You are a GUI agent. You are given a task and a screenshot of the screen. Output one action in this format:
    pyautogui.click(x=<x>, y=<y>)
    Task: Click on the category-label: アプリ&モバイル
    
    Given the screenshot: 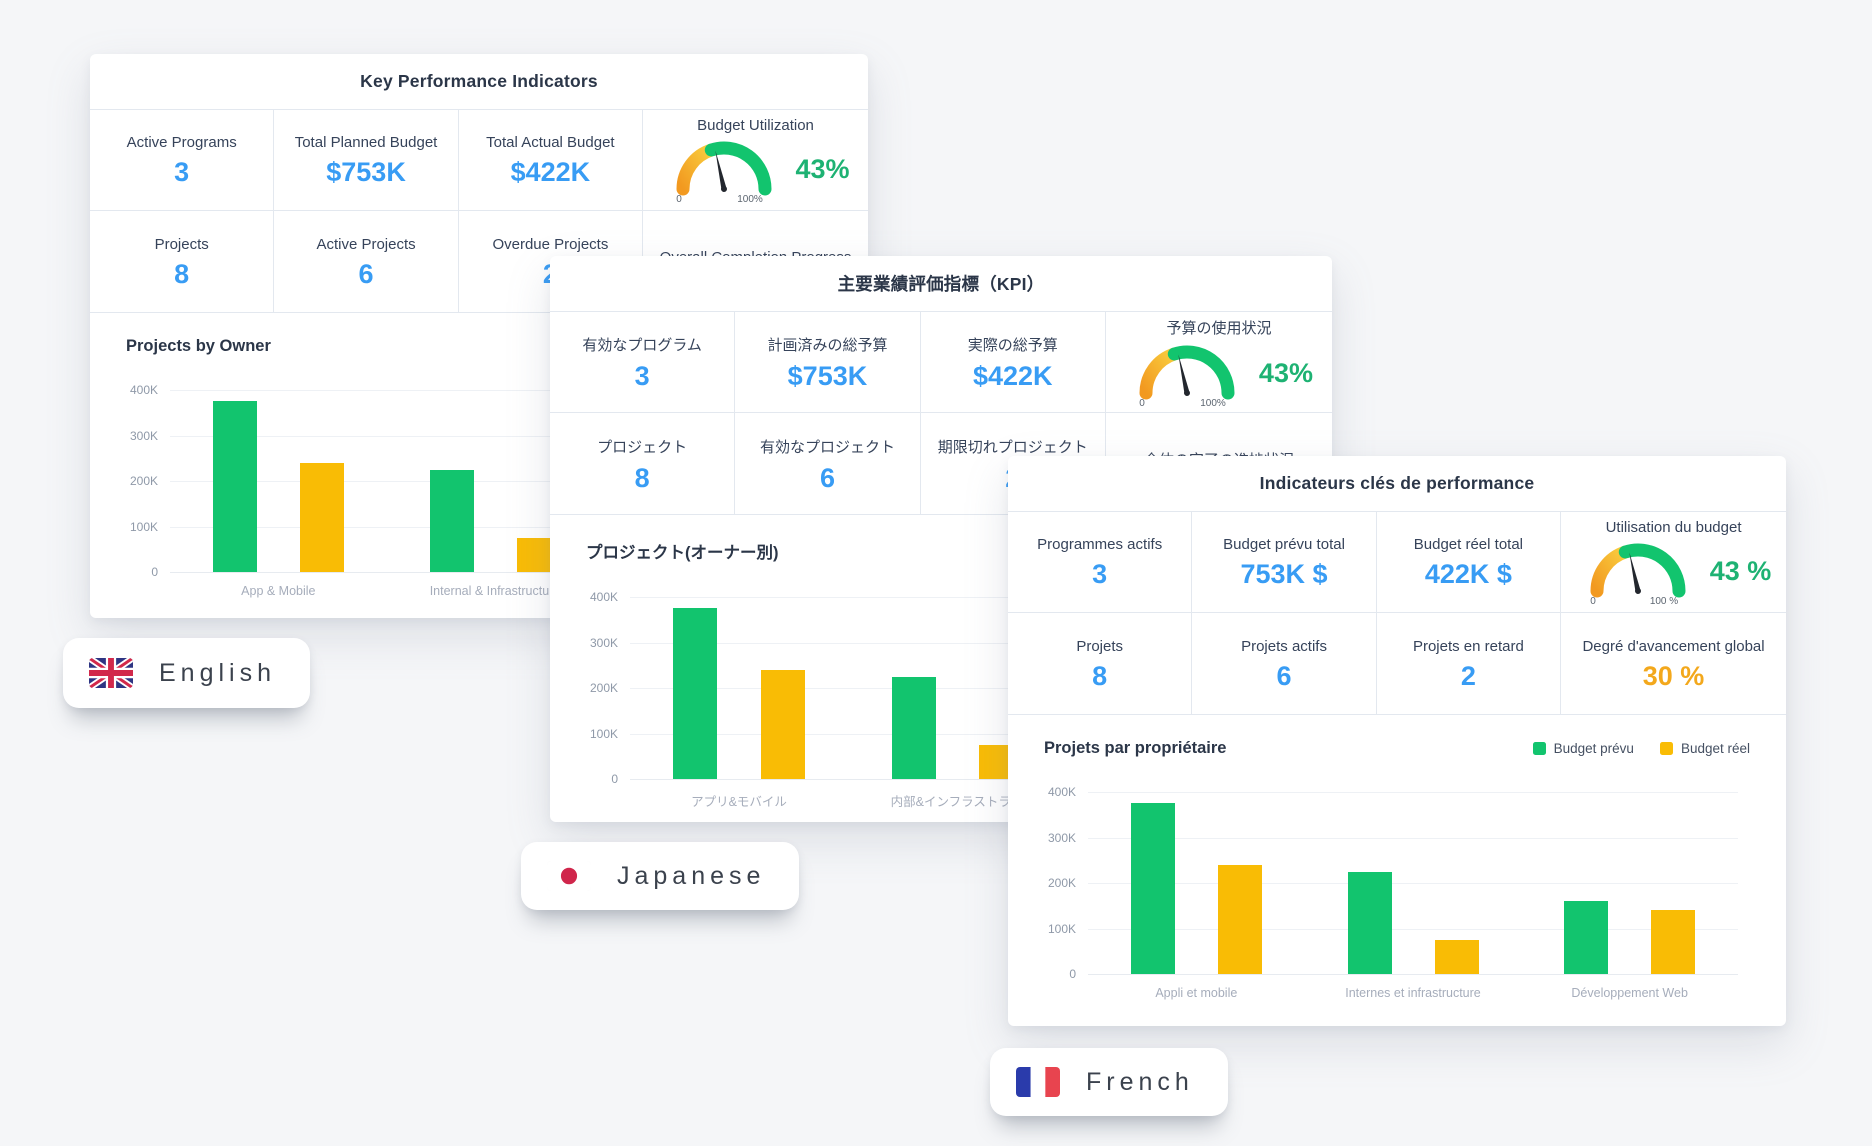 What is the action you would take?
    pyautogui.click(x=739, y=802)
    